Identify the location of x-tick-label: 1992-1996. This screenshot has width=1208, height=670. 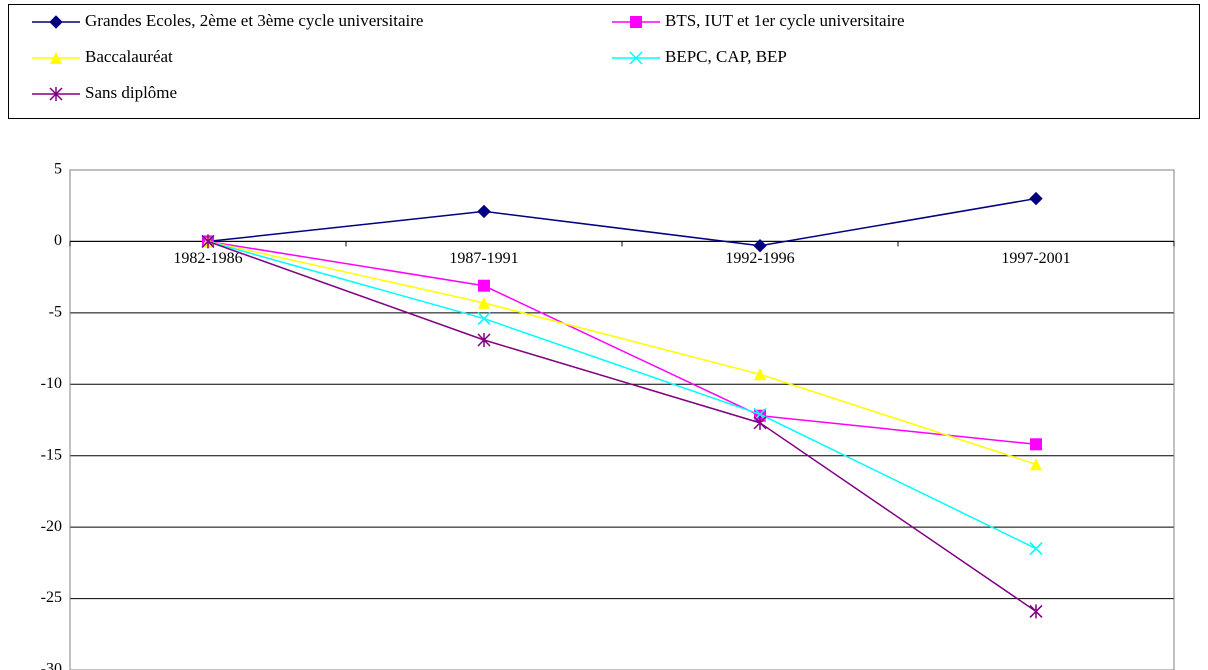
(759, 258).